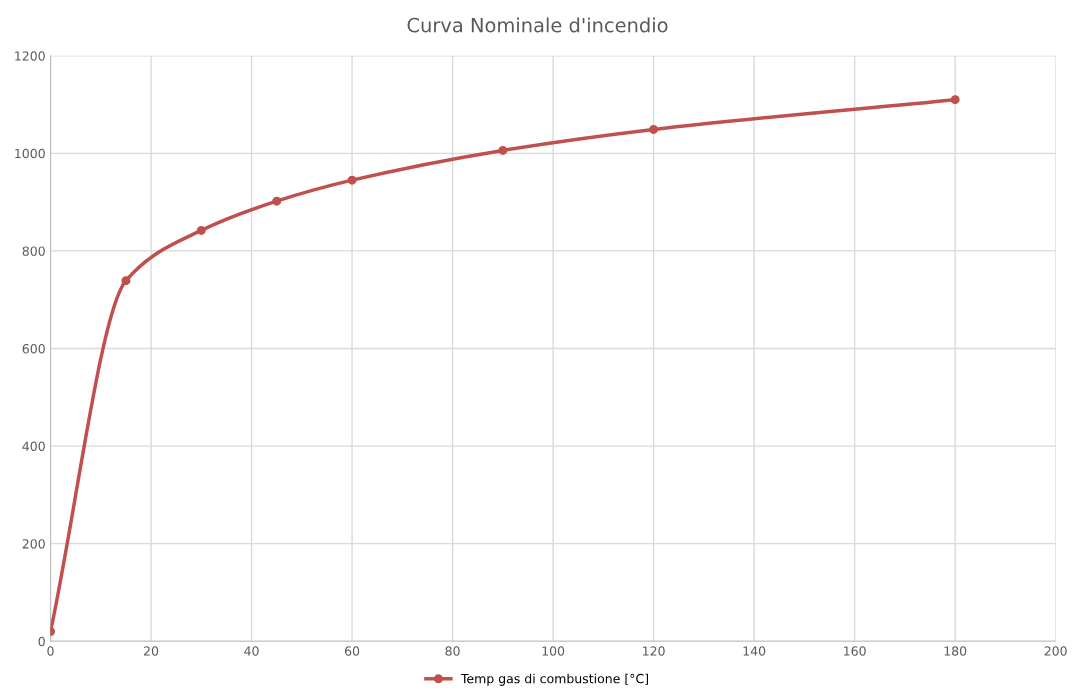 The width and height of the screenshot is (1075, 697). What do you see at coordinates (654, 651) in the screenshot?
I see `x-tick-label: 120` at bounding box center [654, 651].